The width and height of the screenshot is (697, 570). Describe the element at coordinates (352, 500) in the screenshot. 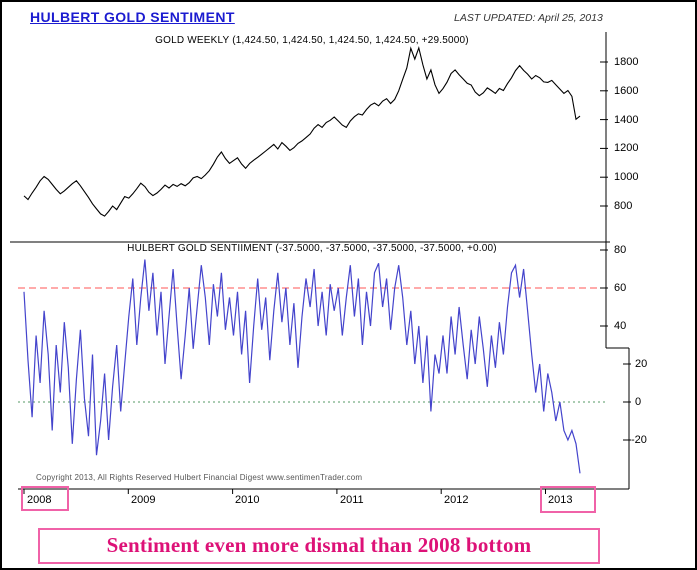

I see `x-tick-label-2011: 2011` at that location.